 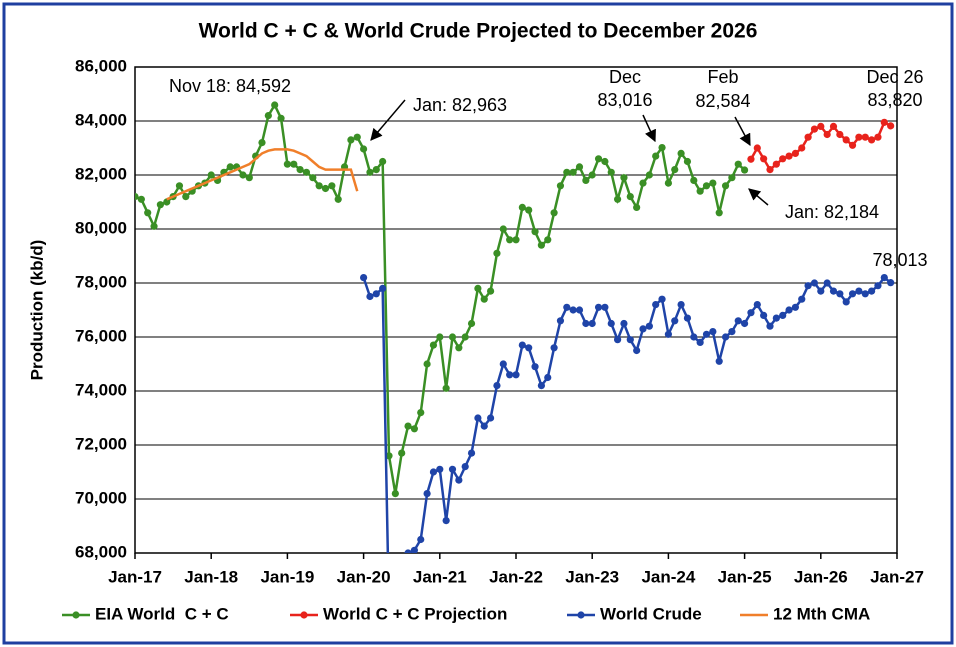 What do you see at coordinates (668, 576) in the screenshot?
I see `x-tick-label: Jan-24` at bounding box center [668, 576].